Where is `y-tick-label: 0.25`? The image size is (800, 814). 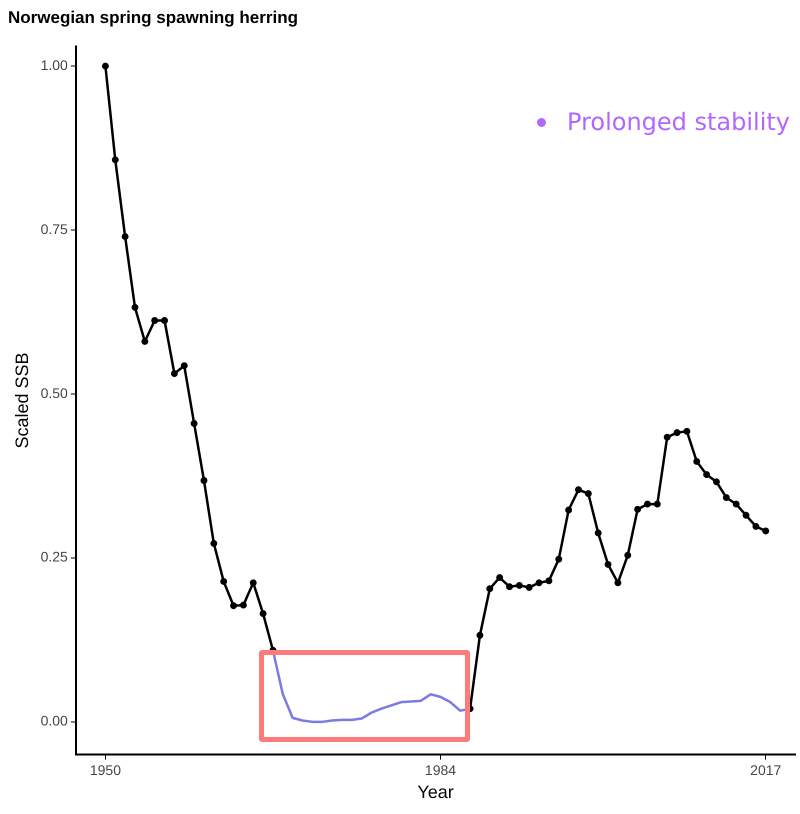
y-tick-label: 0.25 is located at coordinates (54, 556).